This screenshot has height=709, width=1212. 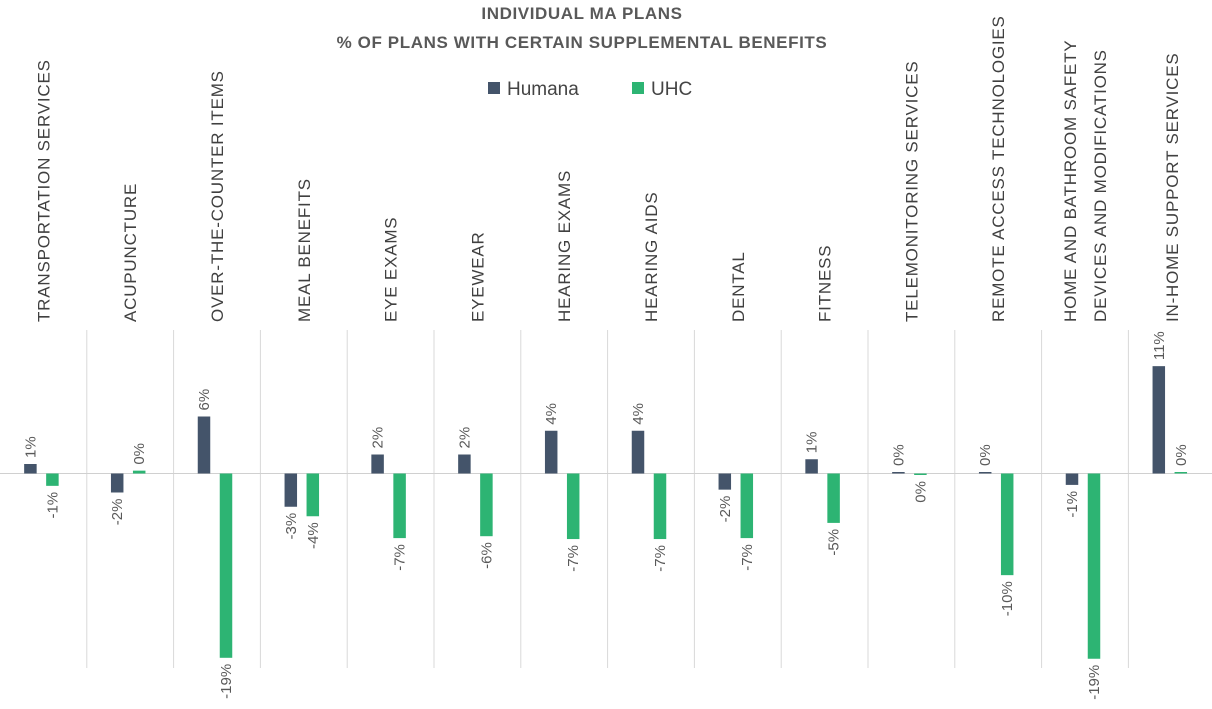 What do you see at coordinates (543, 89) in the screenshot?
I see `legend-label-humana: Humana` at bounding box center [543, 89].